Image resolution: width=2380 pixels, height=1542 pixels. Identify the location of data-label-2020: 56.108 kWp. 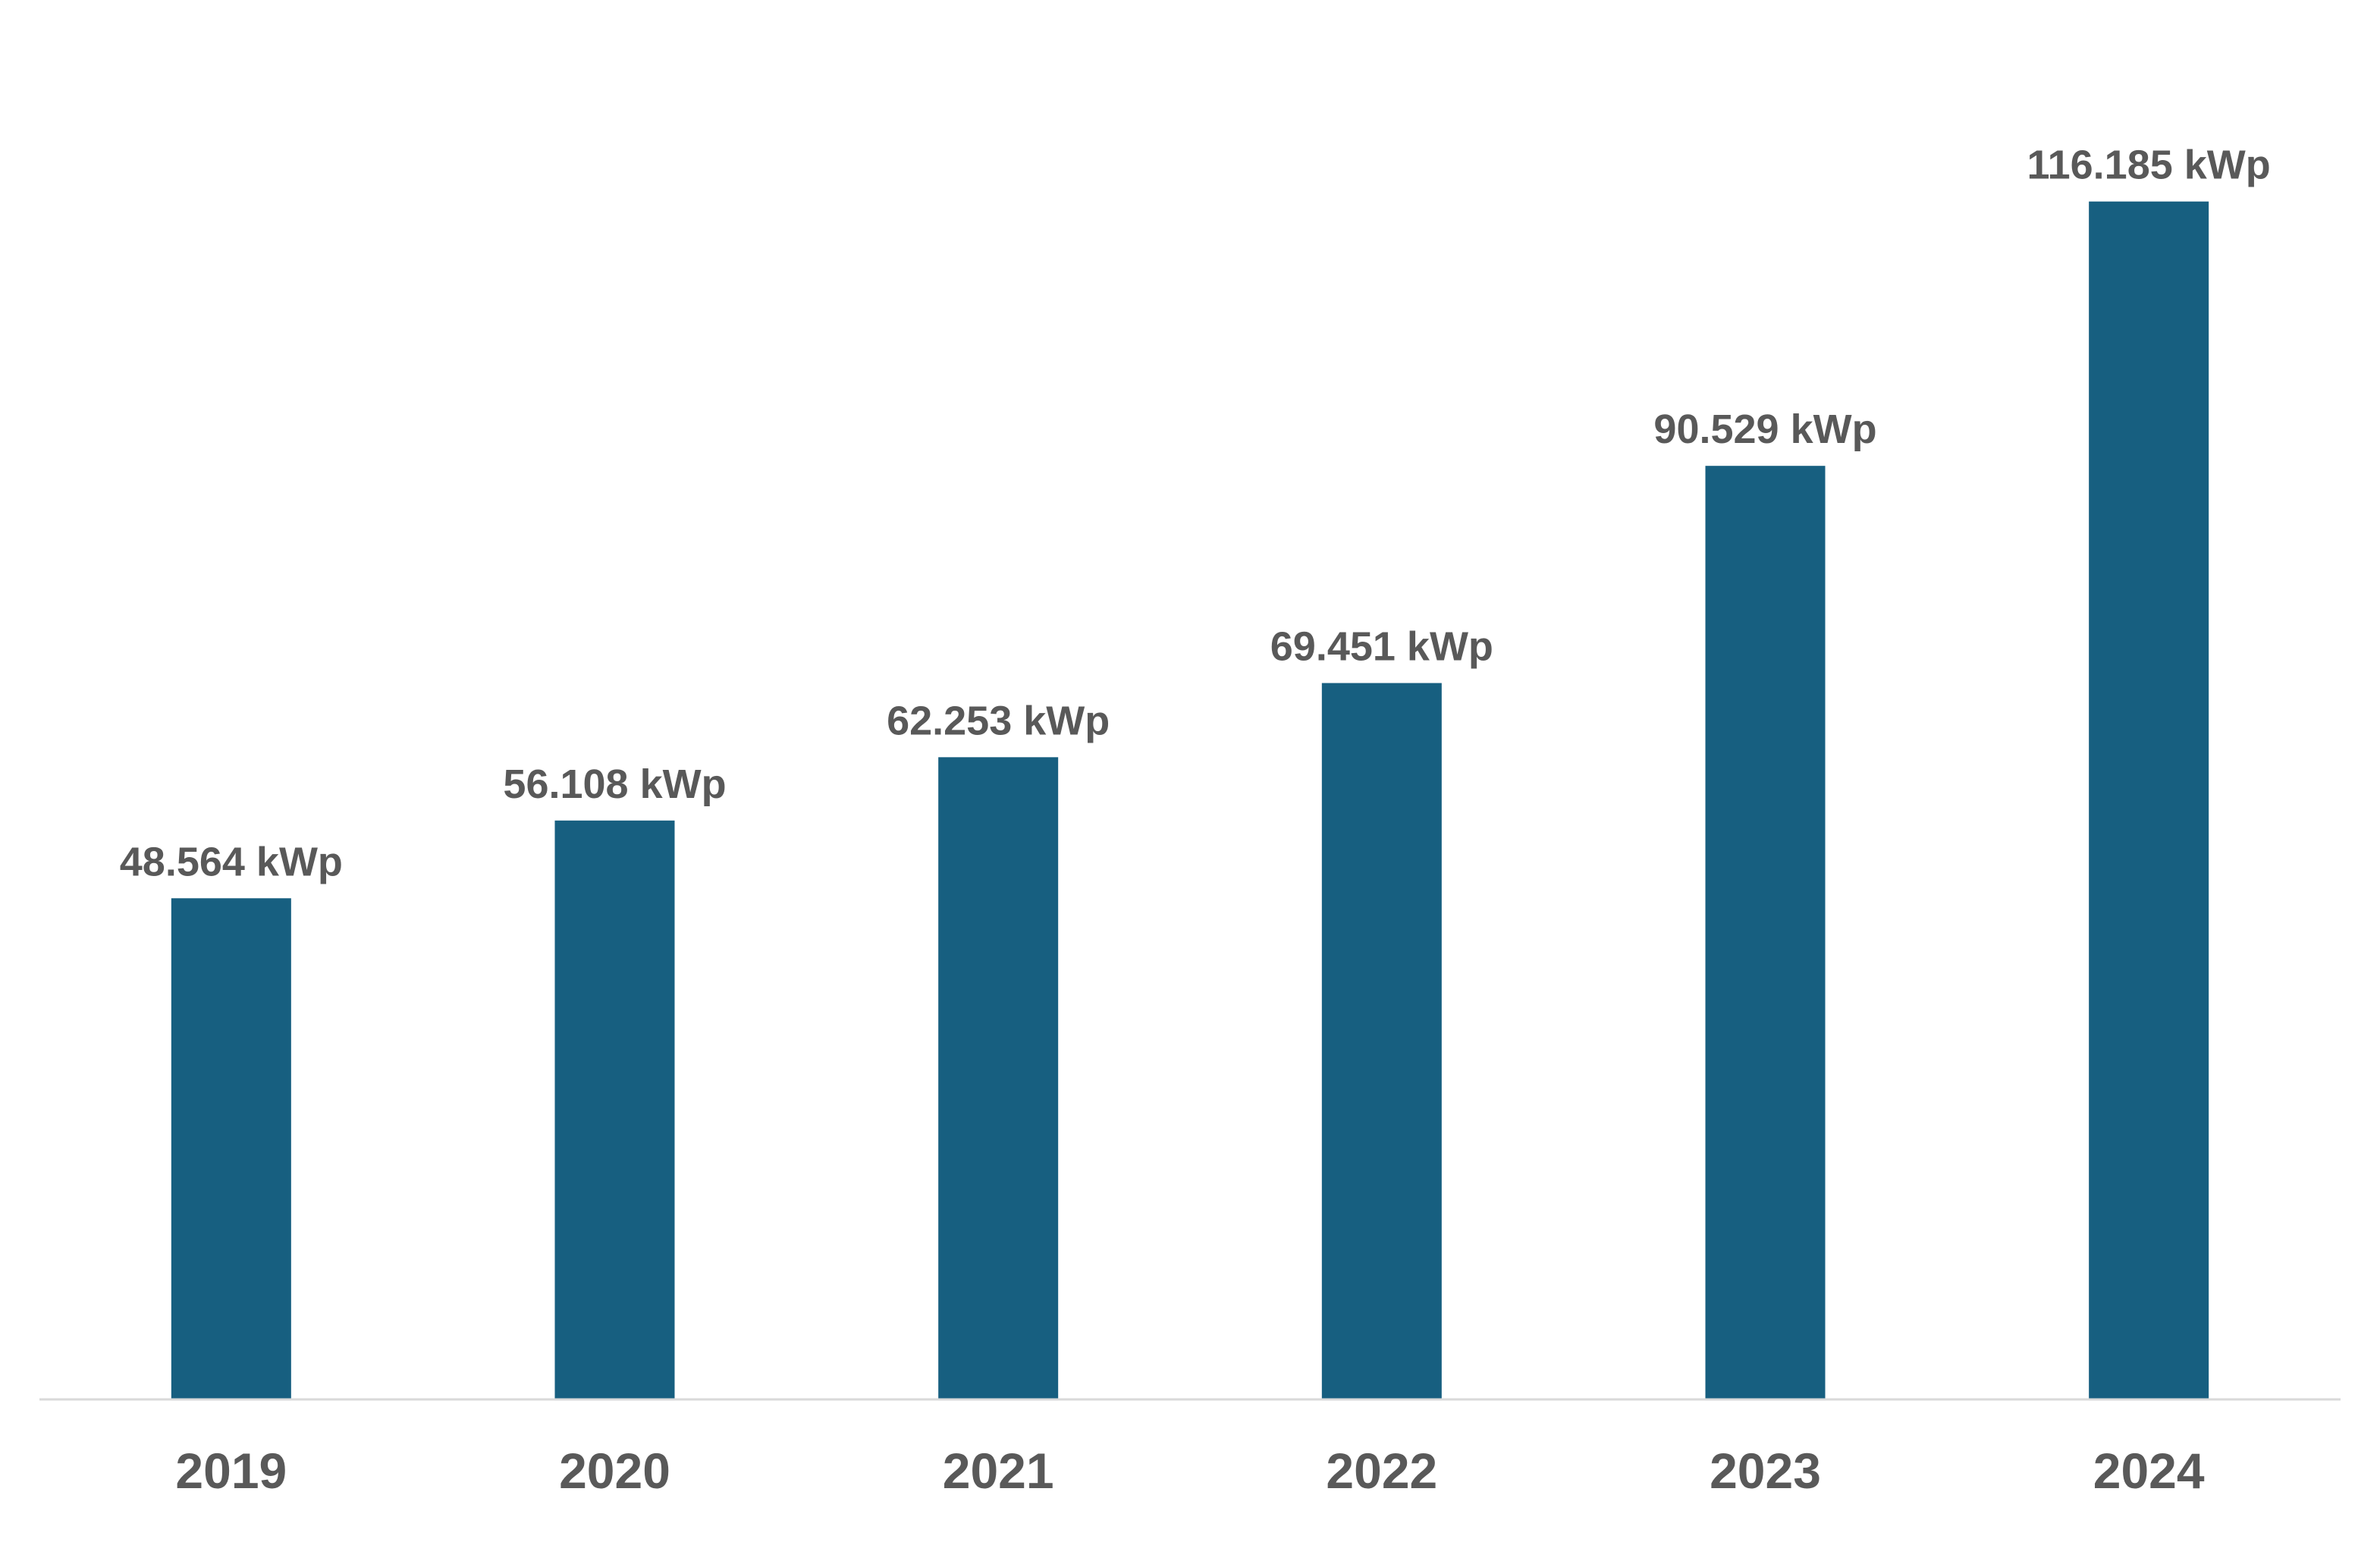
(614, 784).